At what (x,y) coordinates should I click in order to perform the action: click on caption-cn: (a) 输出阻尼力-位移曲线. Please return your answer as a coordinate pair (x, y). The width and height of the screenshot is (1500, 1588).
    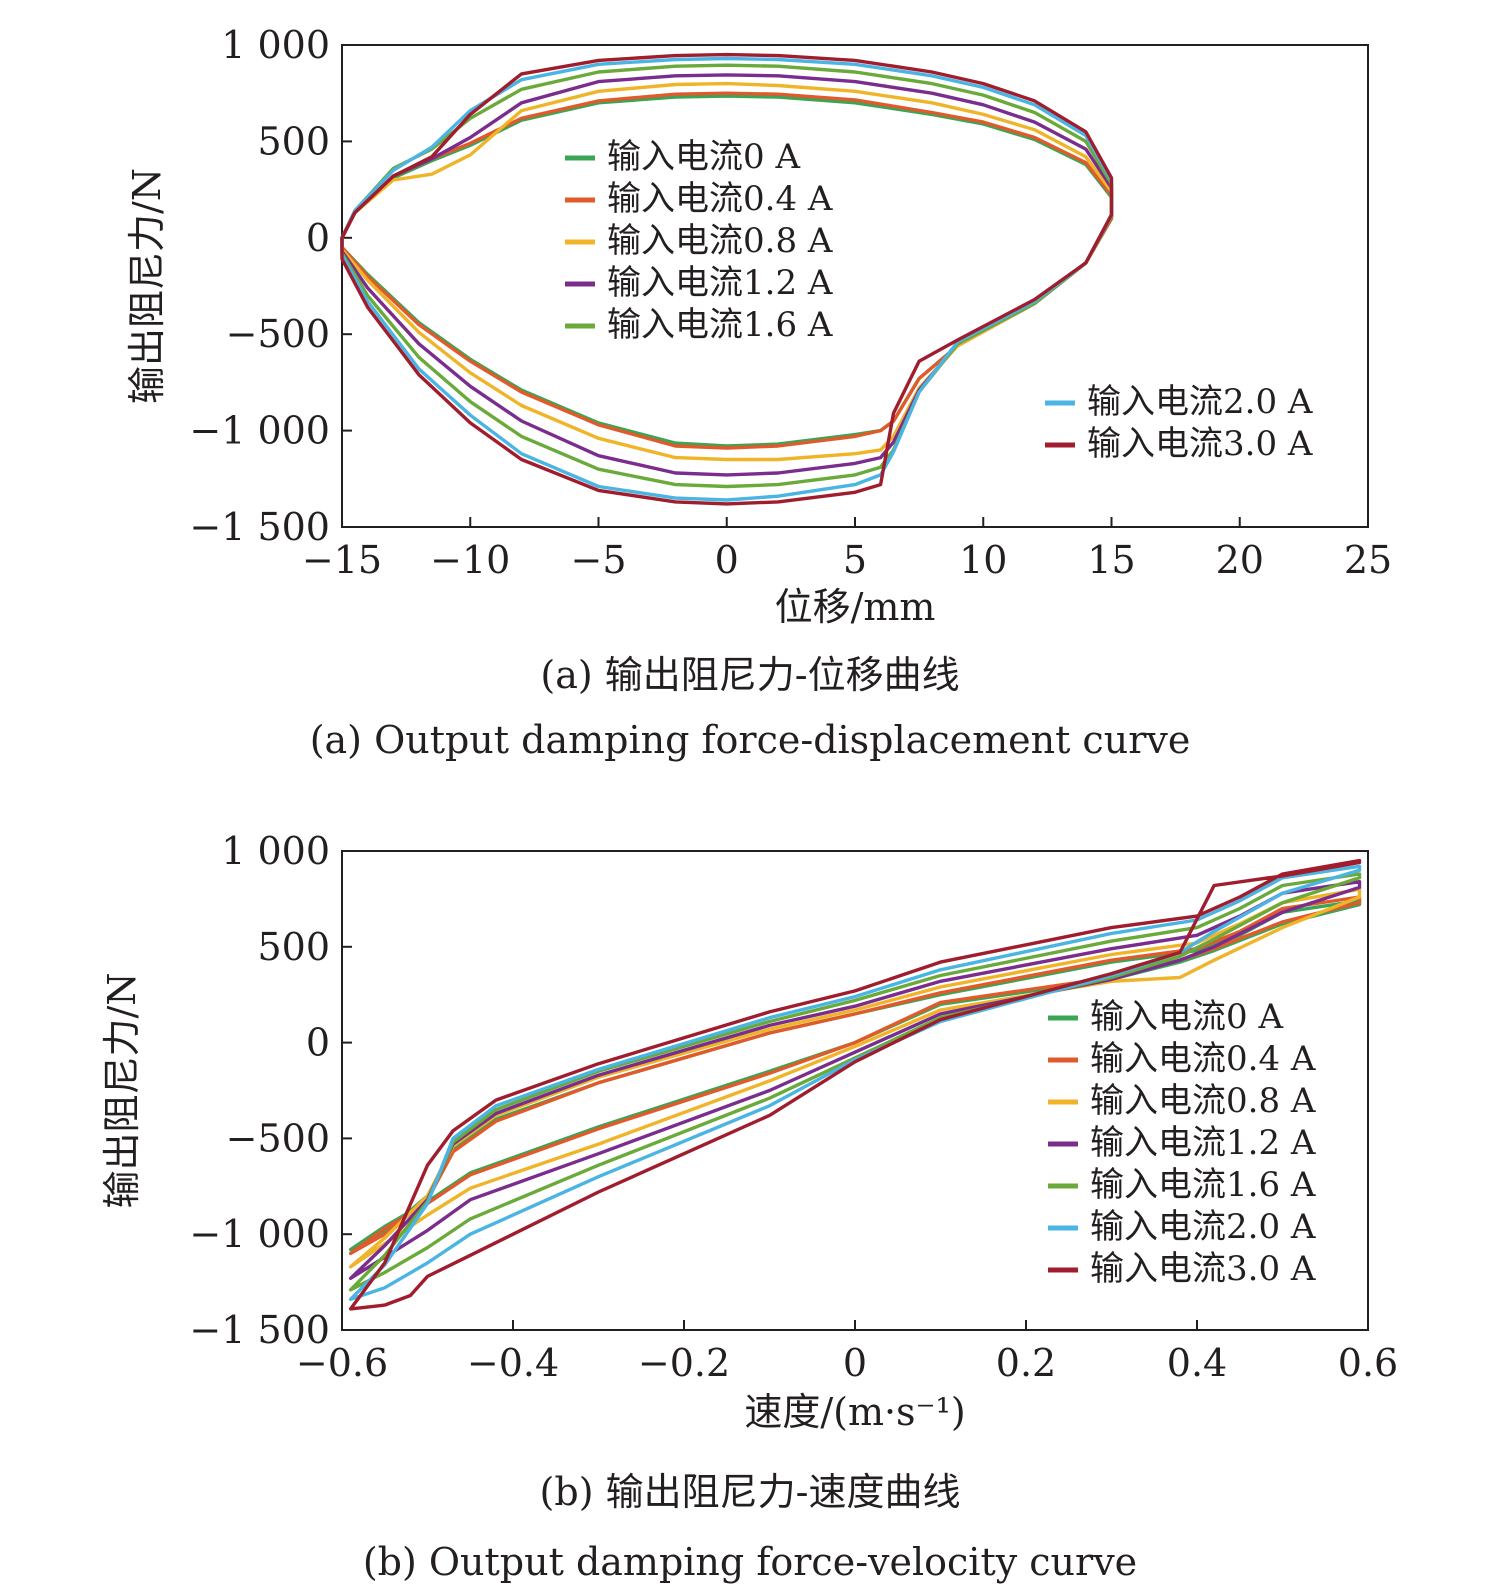
    Looking at the image, I should click on (749, 675).